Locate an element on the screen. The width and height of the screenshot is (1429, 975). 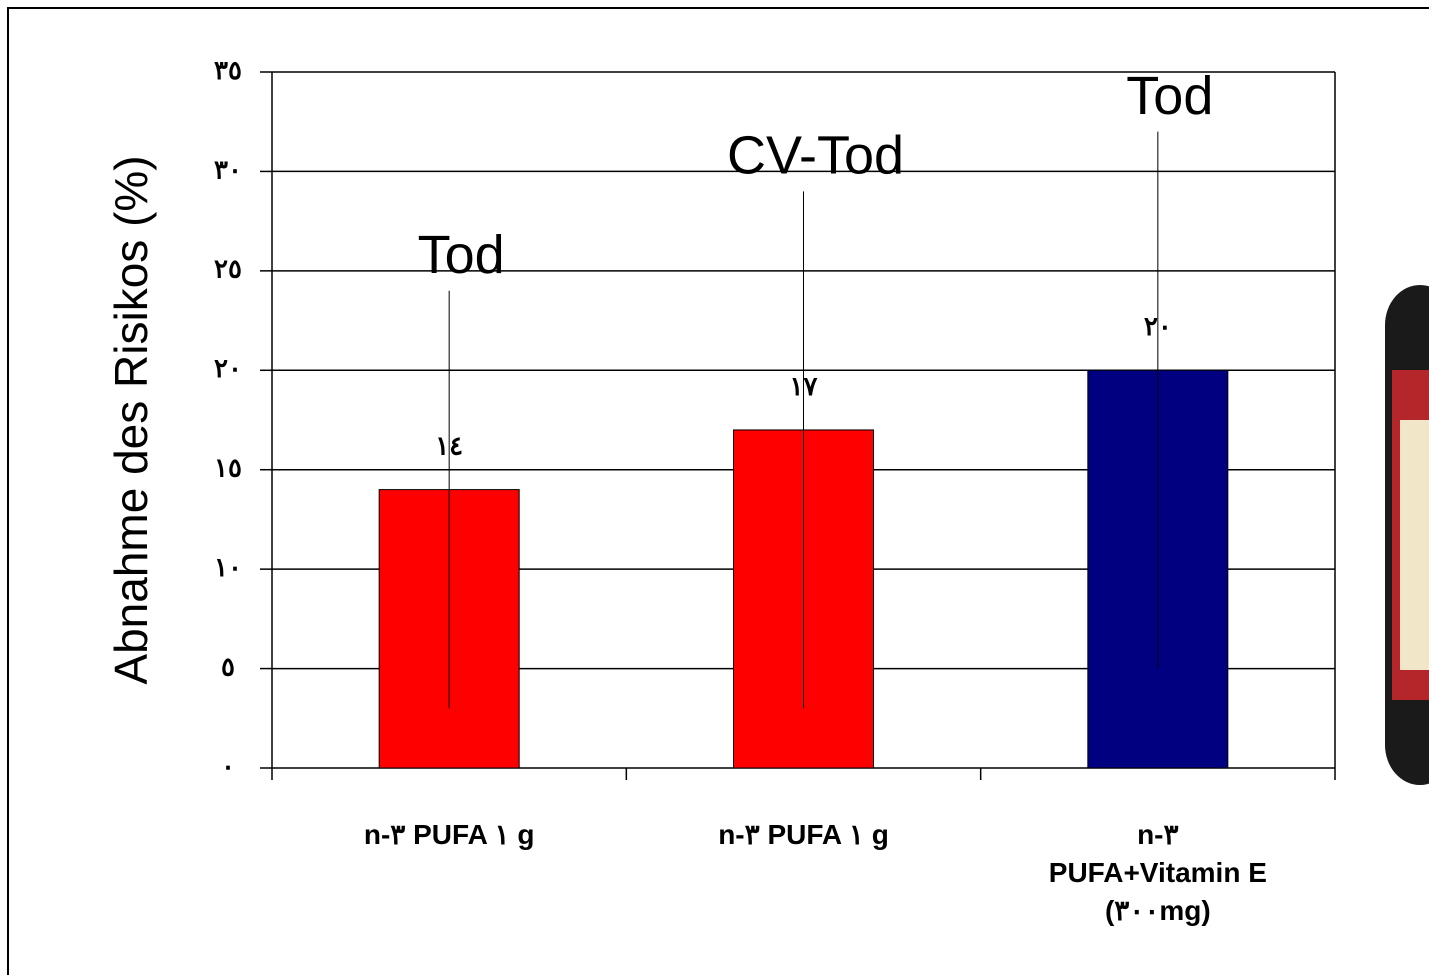
y-tick-label: ٥ is located at coordinates (228, 666).